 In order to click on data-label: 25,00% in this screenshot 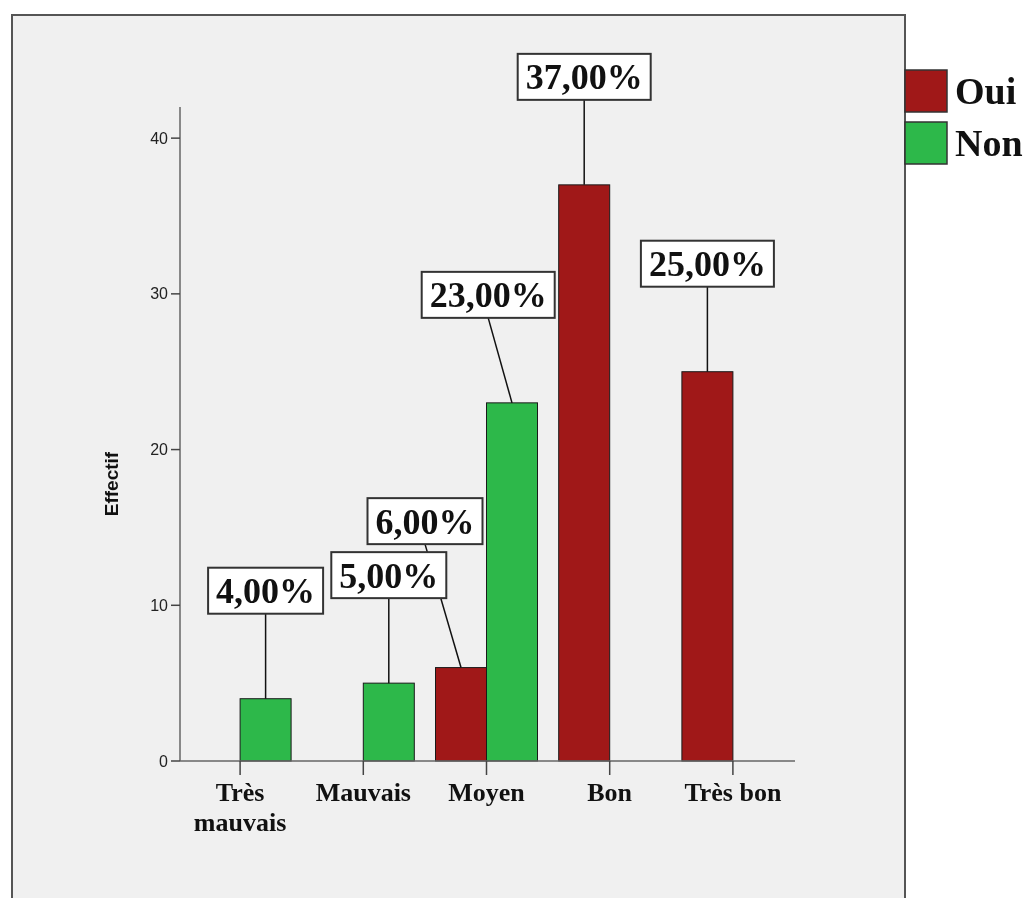, I will do `click(707, 264)`.